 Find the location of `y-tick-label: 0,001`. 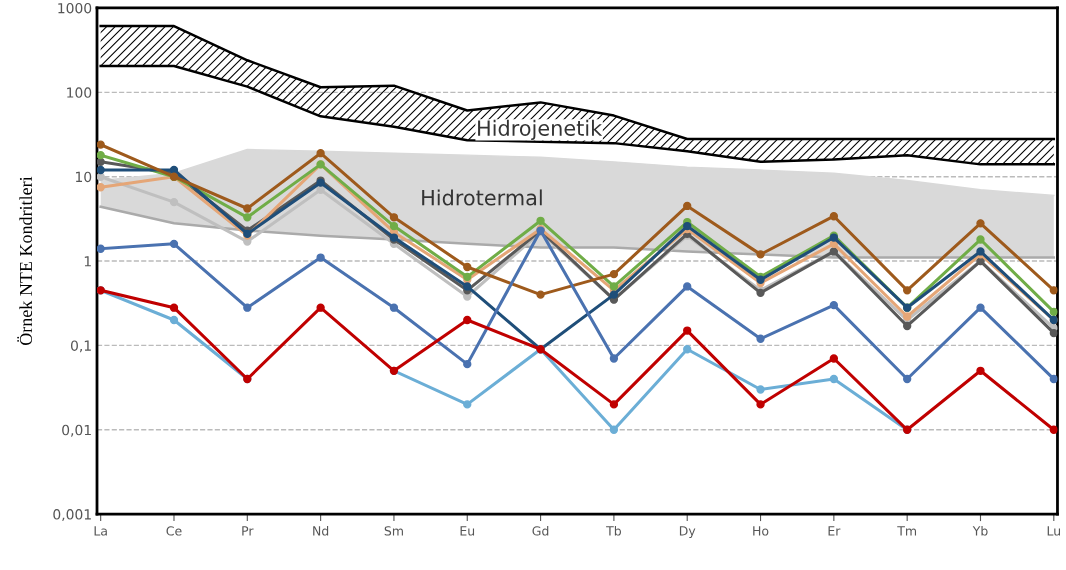

y-tick-label: 0,001 is located at coordinates (72, 515).